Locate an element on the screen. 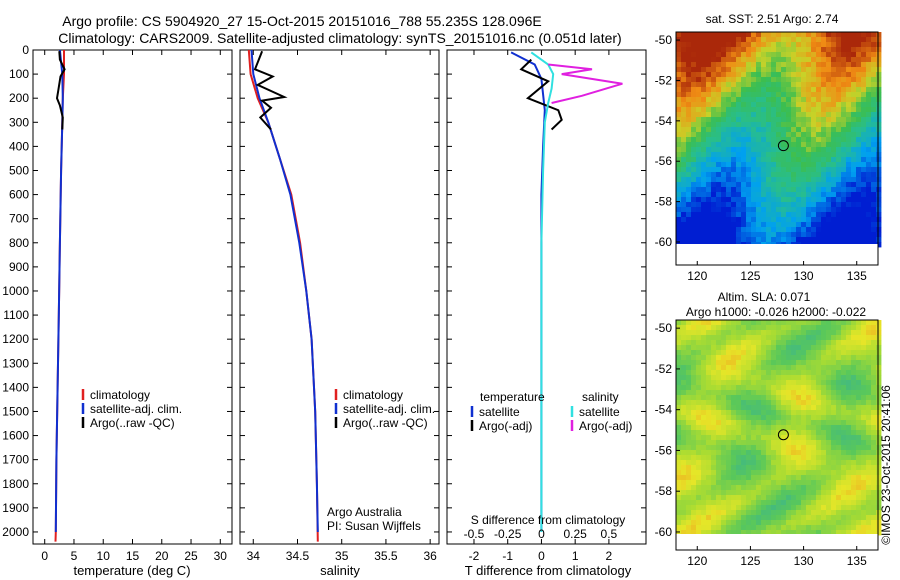 This screenshot has height=580, width=900. map-x-tick-label: 120 is located at coordinates (697, 276).